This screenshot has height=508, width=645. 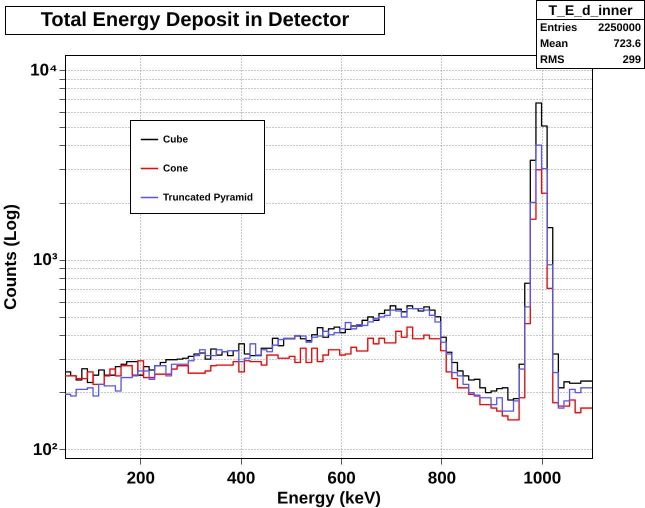 What do you see at coordinates (619, 28) in the screenshot?
I see `text: 2250000` at bounding box center [619, 28].